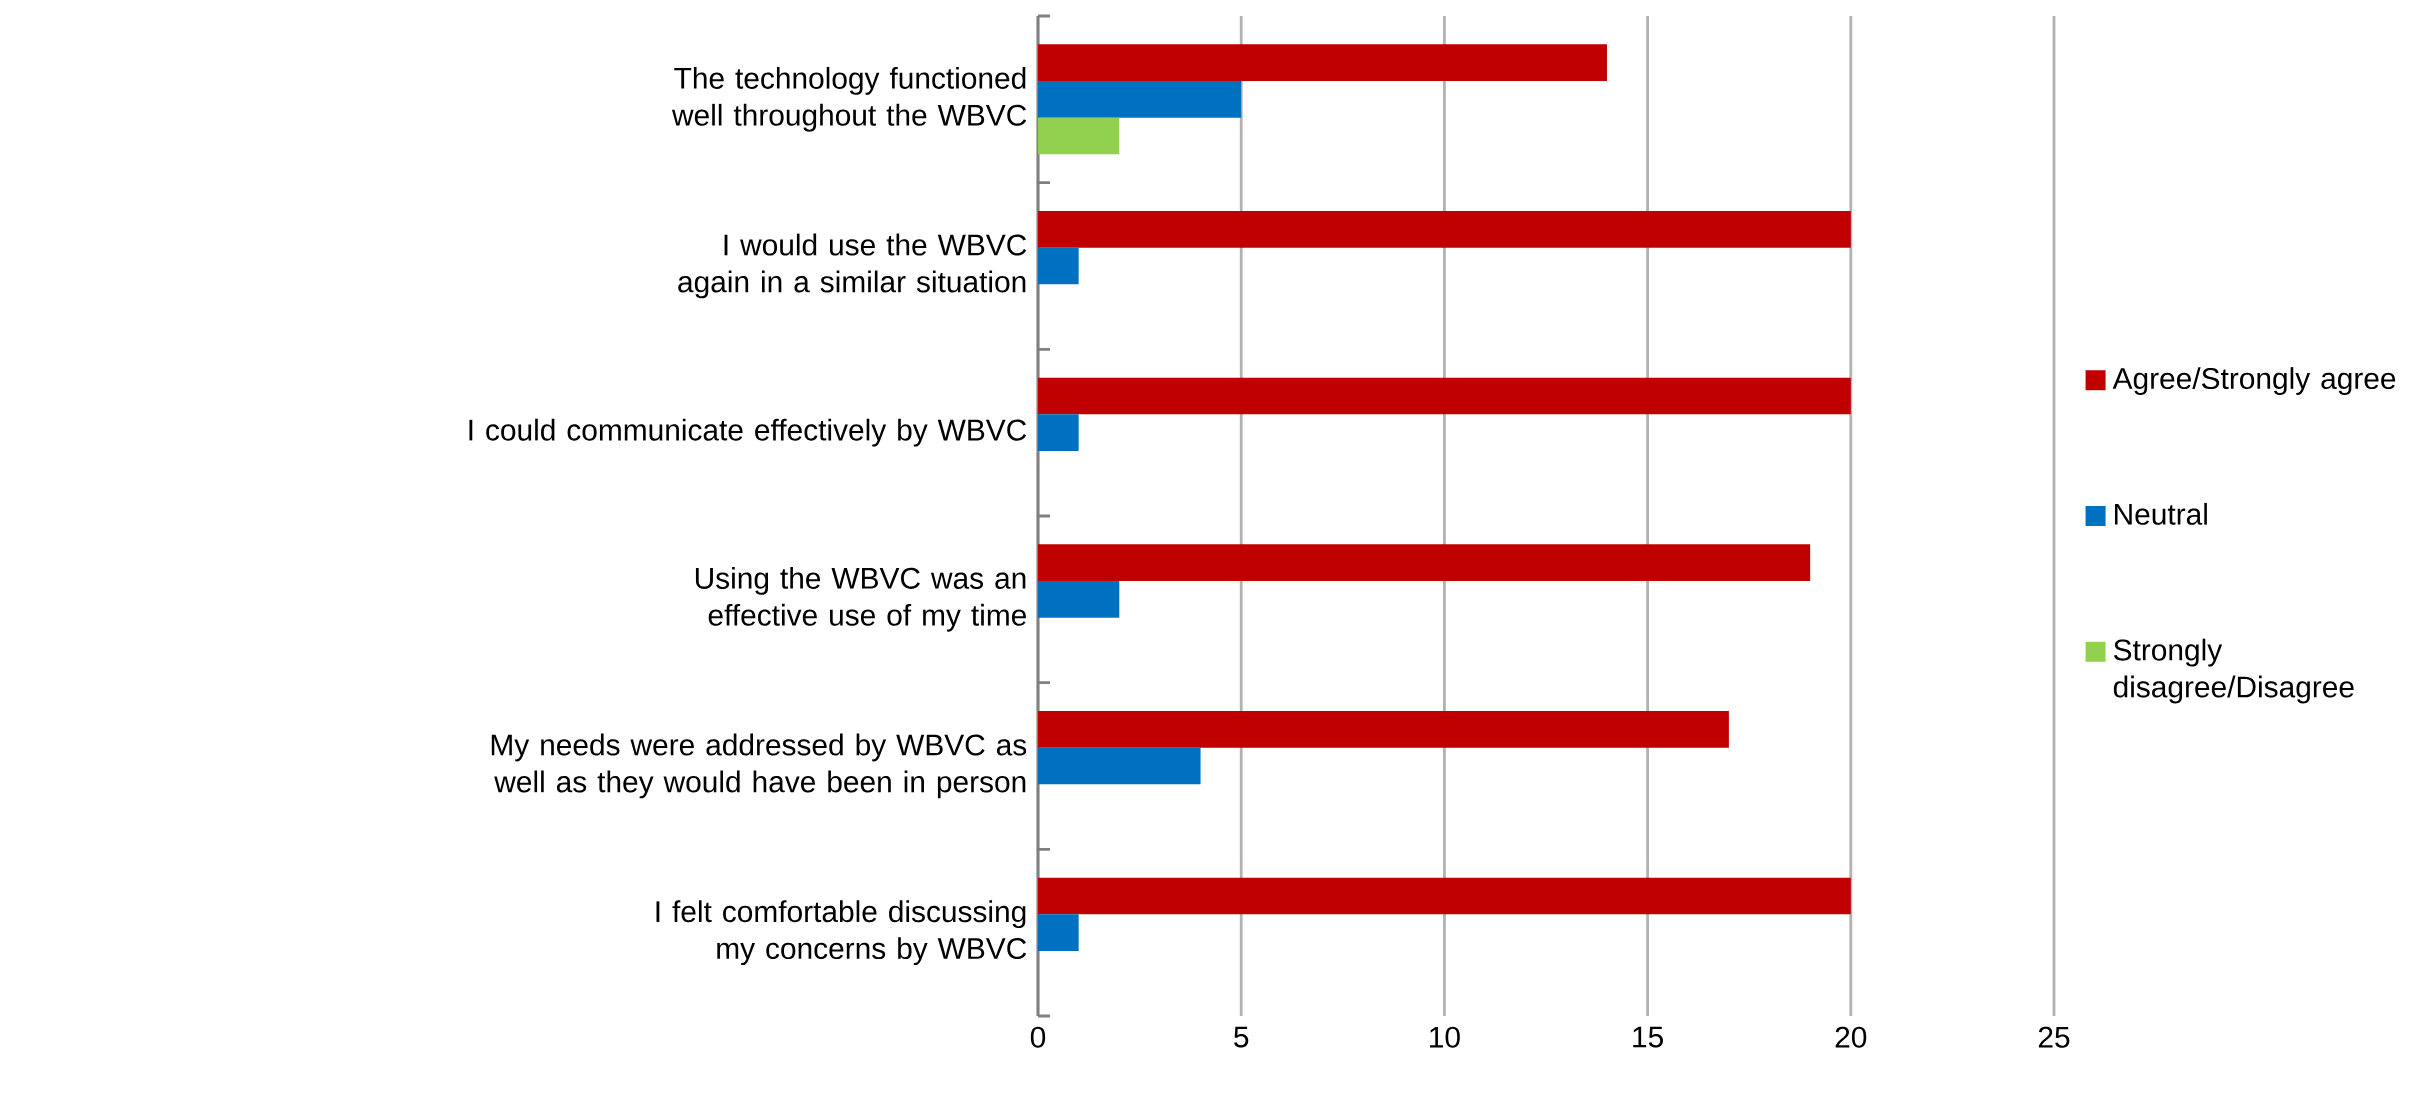 The image size is (2433, 1102). What do you see at coordinates (1851, 1037) in the screenshot?
I see `x-tick-label: 20` at bounding box center [1851, 1037].